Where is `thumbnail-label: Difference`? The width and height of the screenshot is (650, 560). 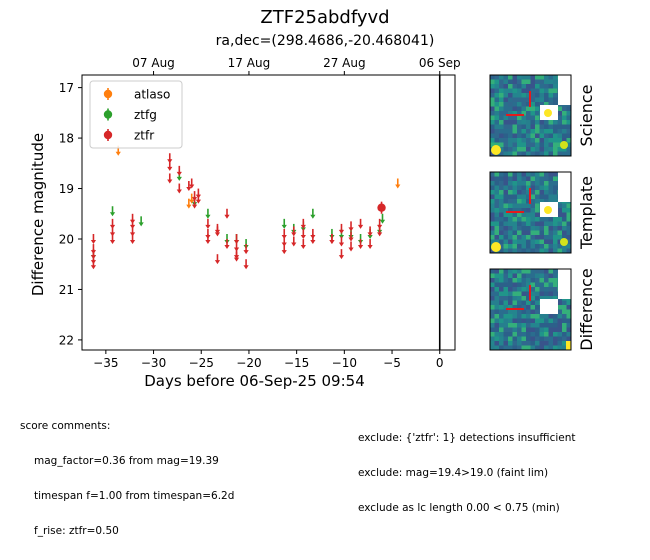 thumbnail-label: Difference is located at coordinates (586, 309).